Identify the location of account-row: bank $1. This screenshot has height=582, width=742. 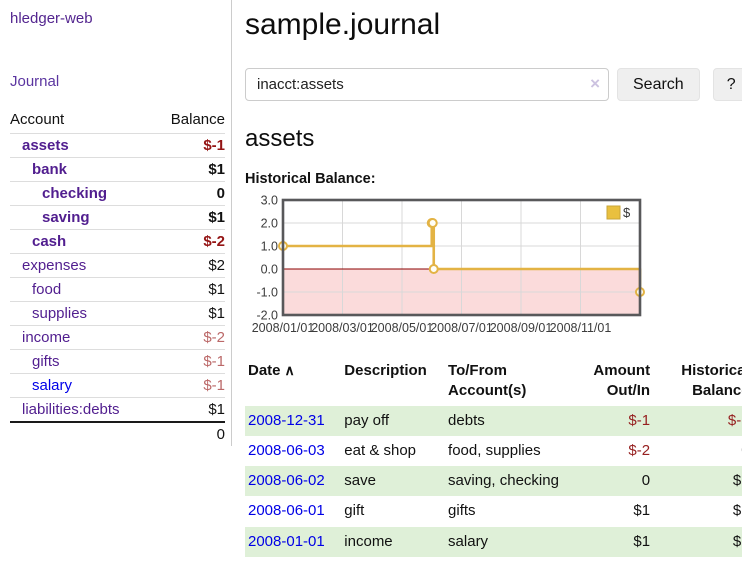
(117, 169).